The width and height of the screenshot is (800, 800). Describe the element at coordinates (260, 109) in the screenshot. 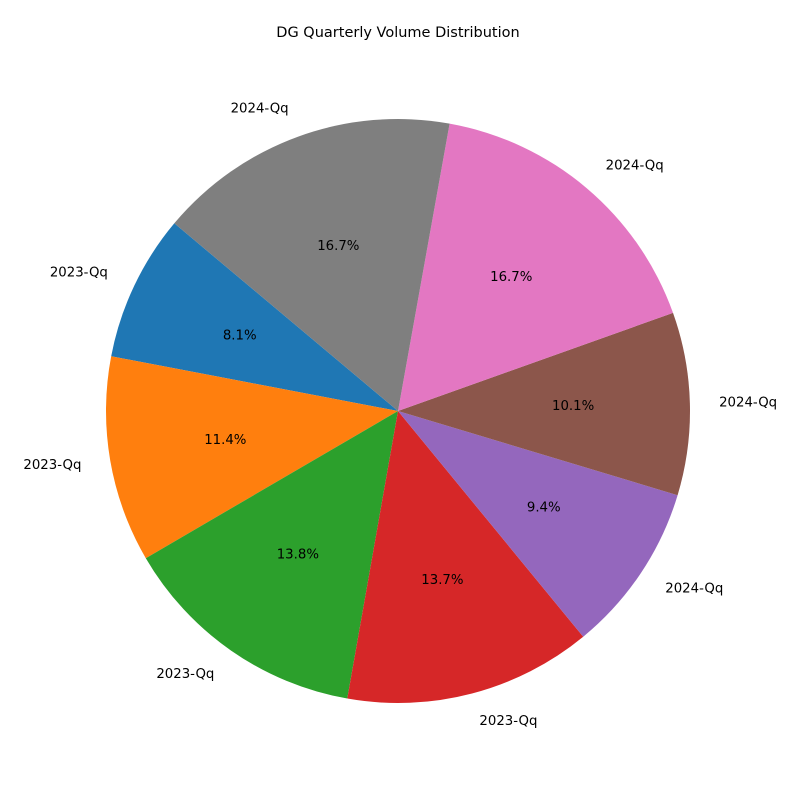

I see `slice-label-8: 2024-Qq` at that location.